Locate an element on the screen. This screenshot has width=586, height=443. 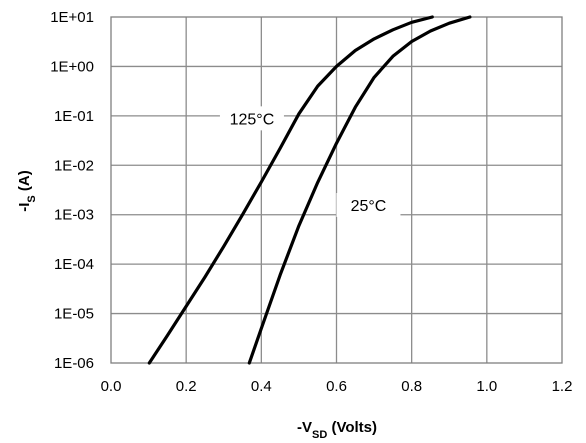
x-tick-label-1: 0.2 is located at coordinates (186, 386).